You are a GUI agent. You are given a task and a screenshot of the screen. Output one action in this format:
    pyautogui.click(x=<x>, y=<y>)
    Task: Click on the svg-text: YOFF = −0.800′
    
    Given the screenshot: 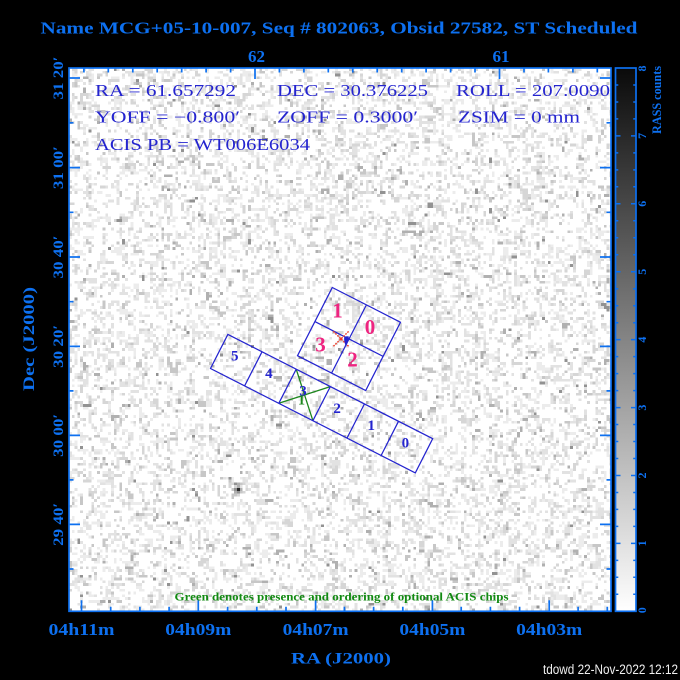 What is the action you would take?
    pyautogui.click(x=167, y=117)
    